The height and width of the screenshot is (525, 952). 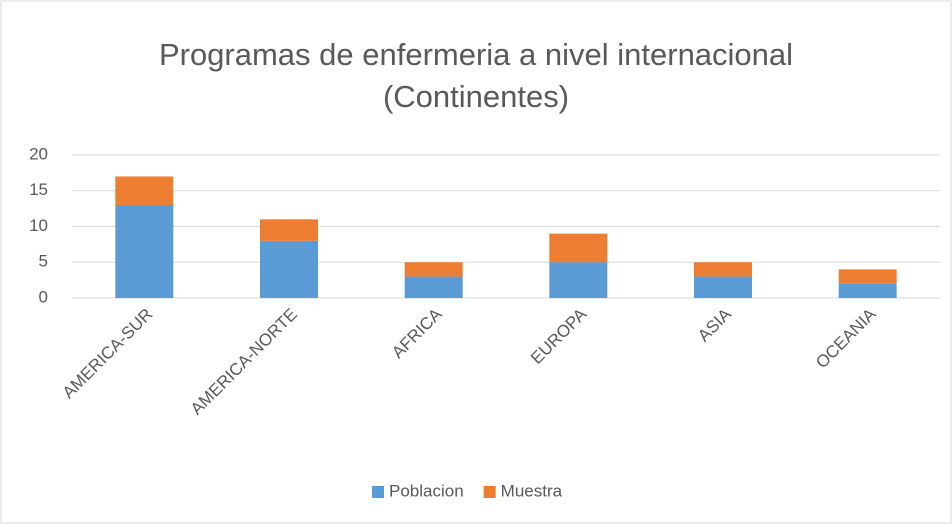 I want to click on y-tick-label: 0, so click(x=43, y=296).